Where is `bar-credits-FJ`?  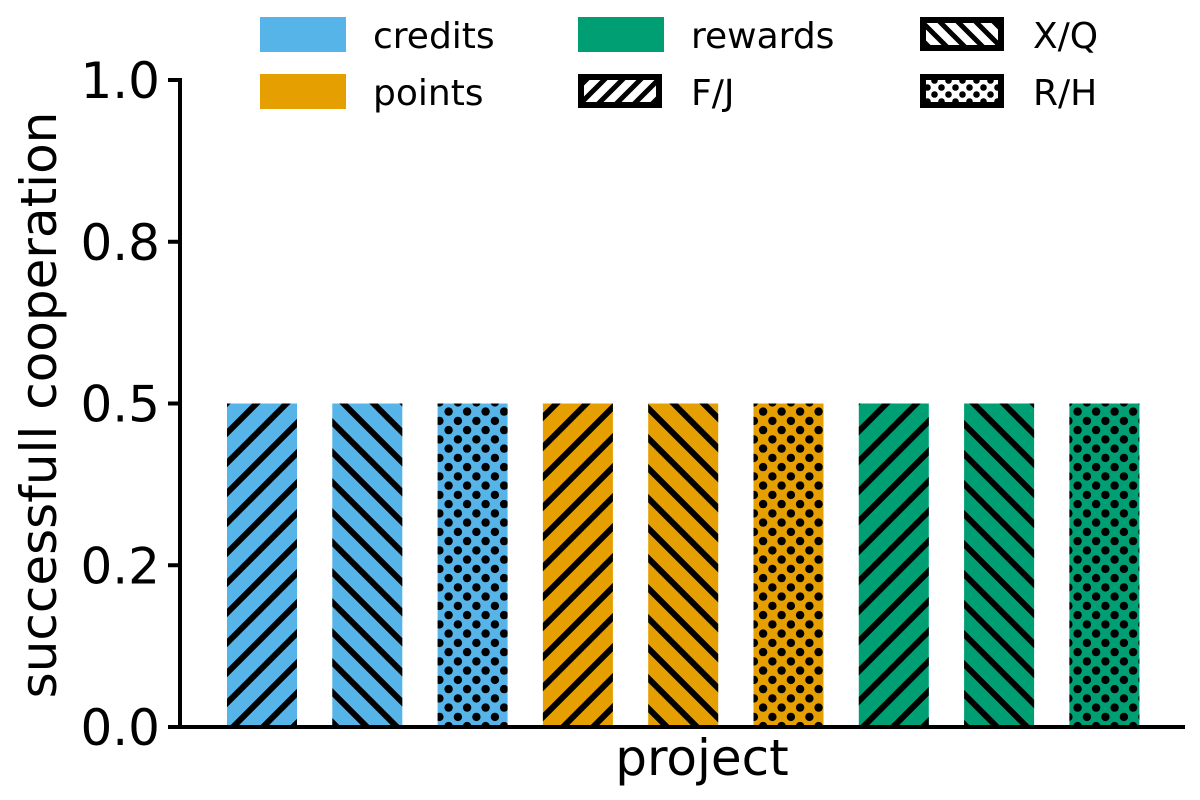
bar-credits-FJ is located at coordinates (262, 565).